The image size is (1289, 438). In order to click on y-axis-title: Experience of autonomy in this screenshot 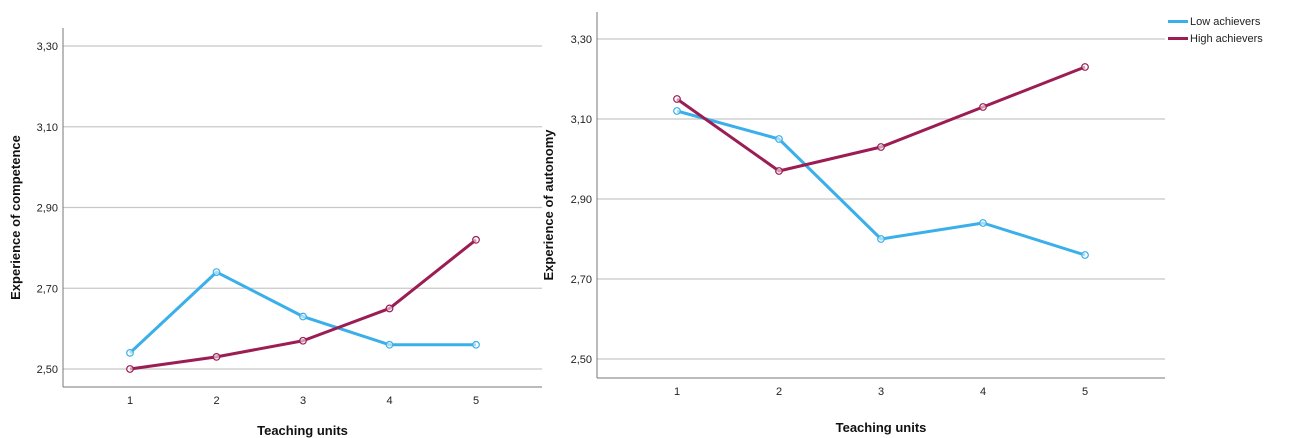, I will do `click(548, 205)`.